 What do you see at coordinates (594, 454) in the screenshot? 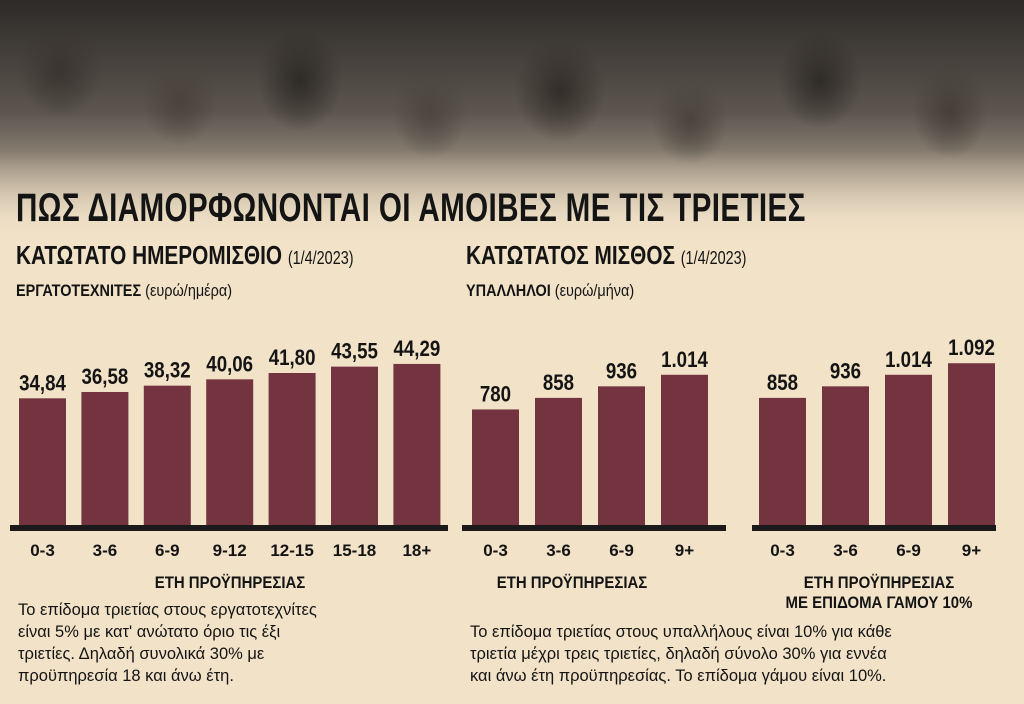
I see `salary-chart: 780 0-3 858 3-6 936 6-9 1.014 9+` at bounding box center [594, 454].